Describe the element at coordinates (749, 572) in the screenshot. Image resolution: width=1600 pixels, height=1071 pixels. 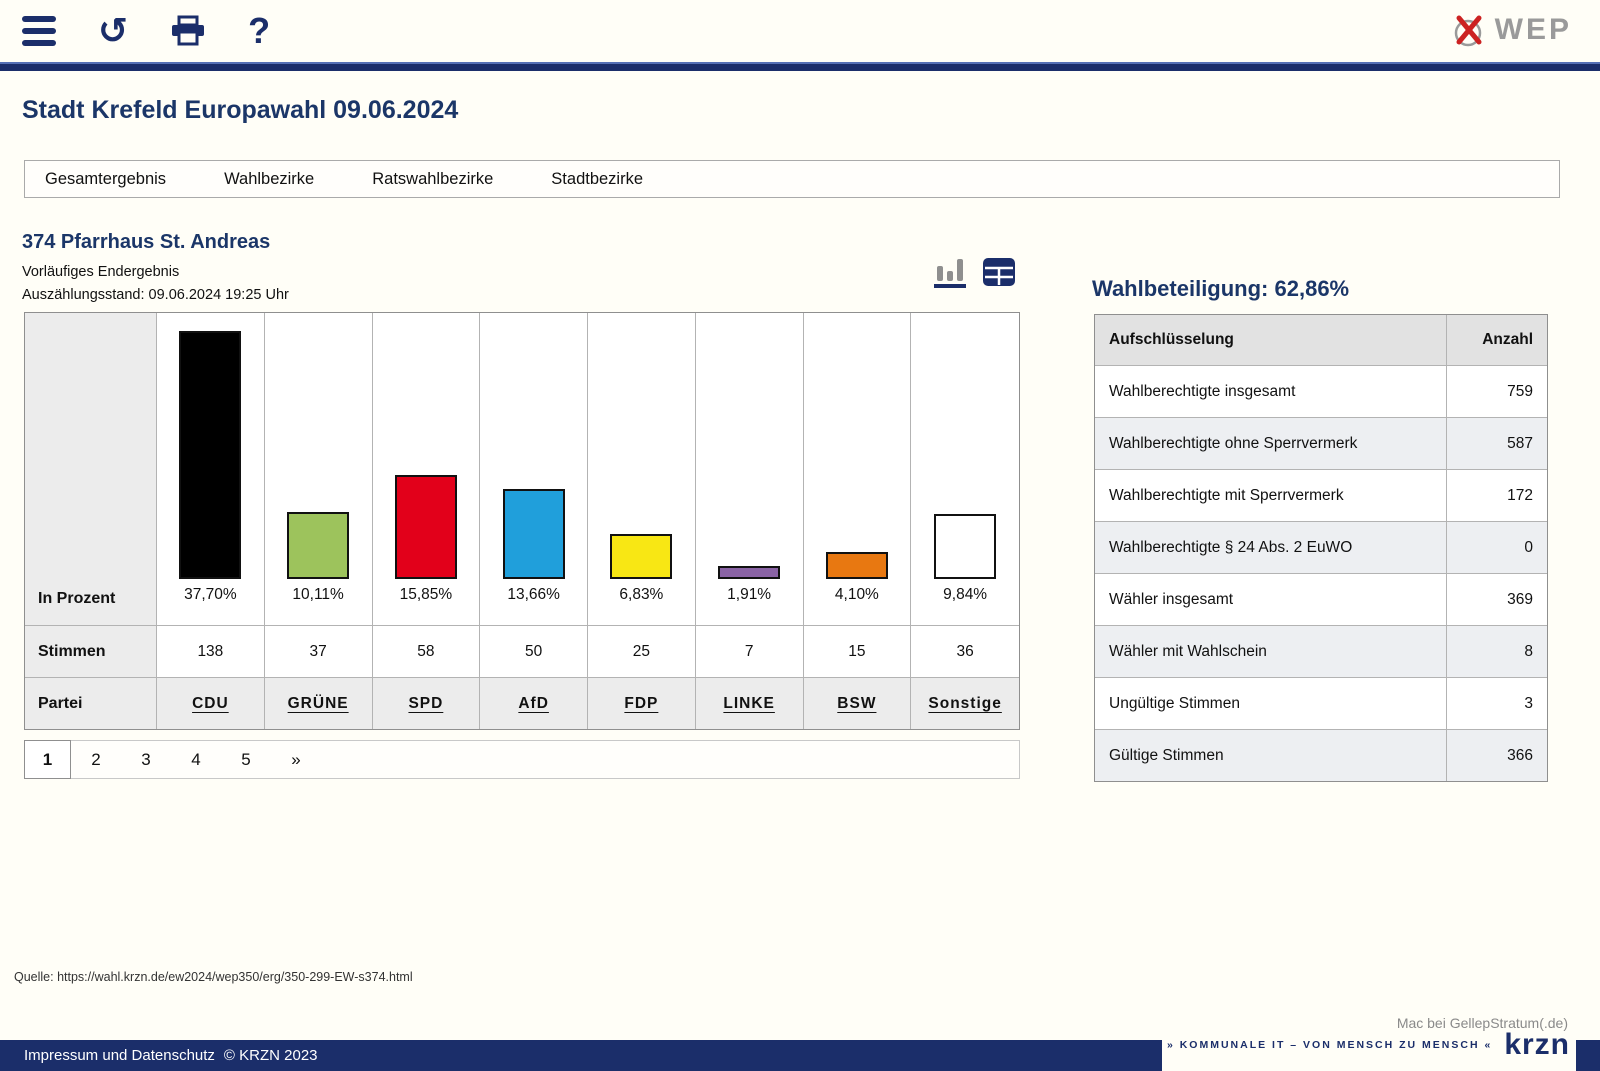
I see `bar-linke` at that location.